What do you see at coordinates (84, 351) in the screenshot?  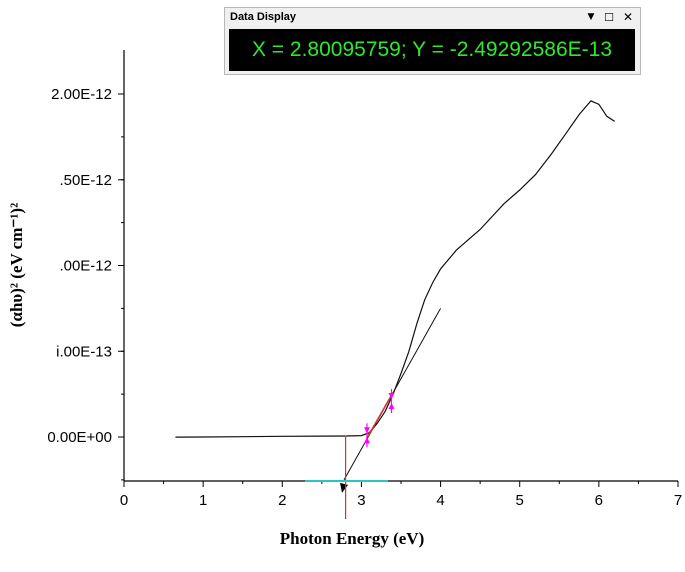 I see `y-tick-label: i.00E-13` at bounding box center [84, 351].